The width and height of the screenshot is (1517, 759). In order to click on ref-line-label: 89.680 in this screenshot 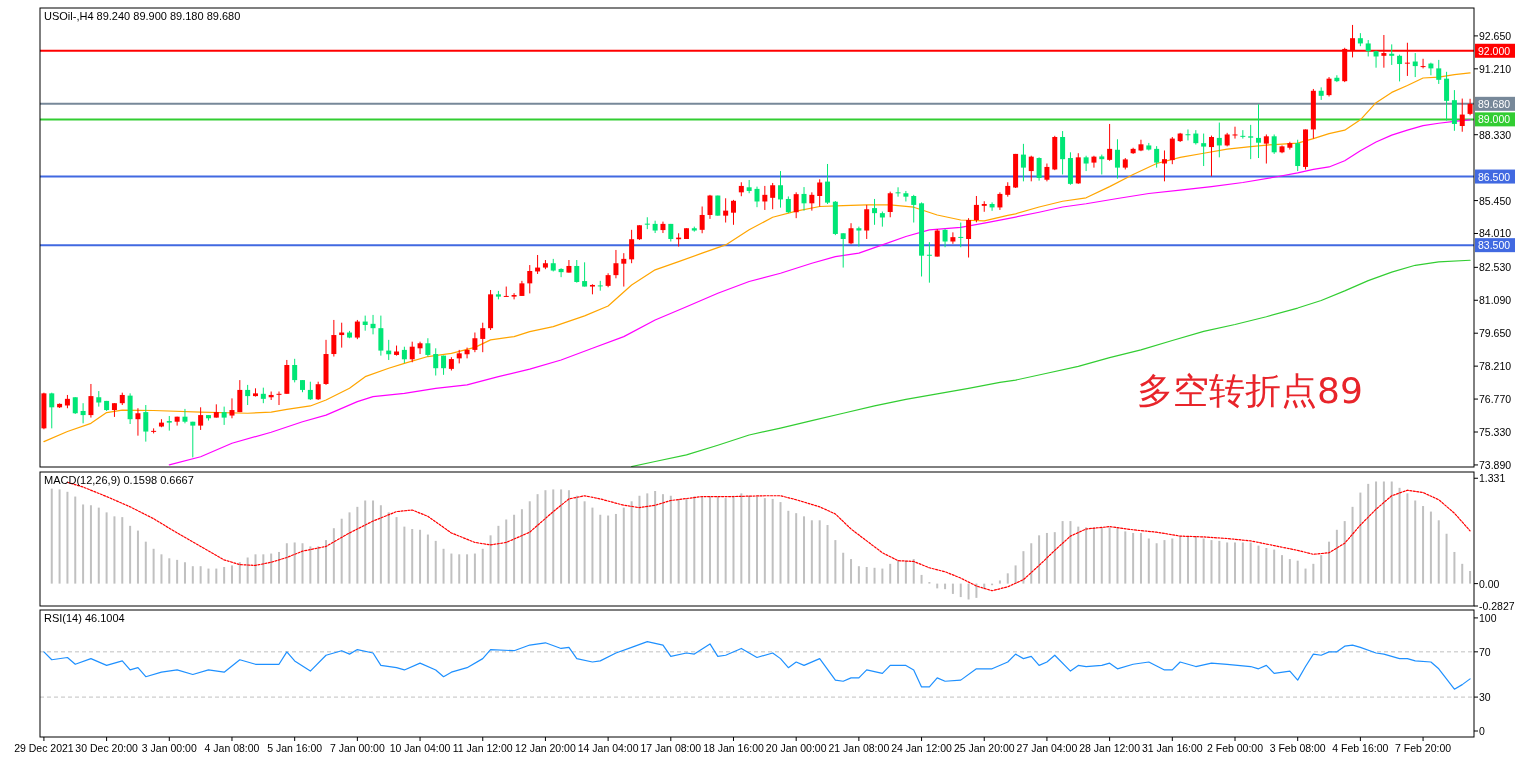, I will do `click(1494, 103)`.